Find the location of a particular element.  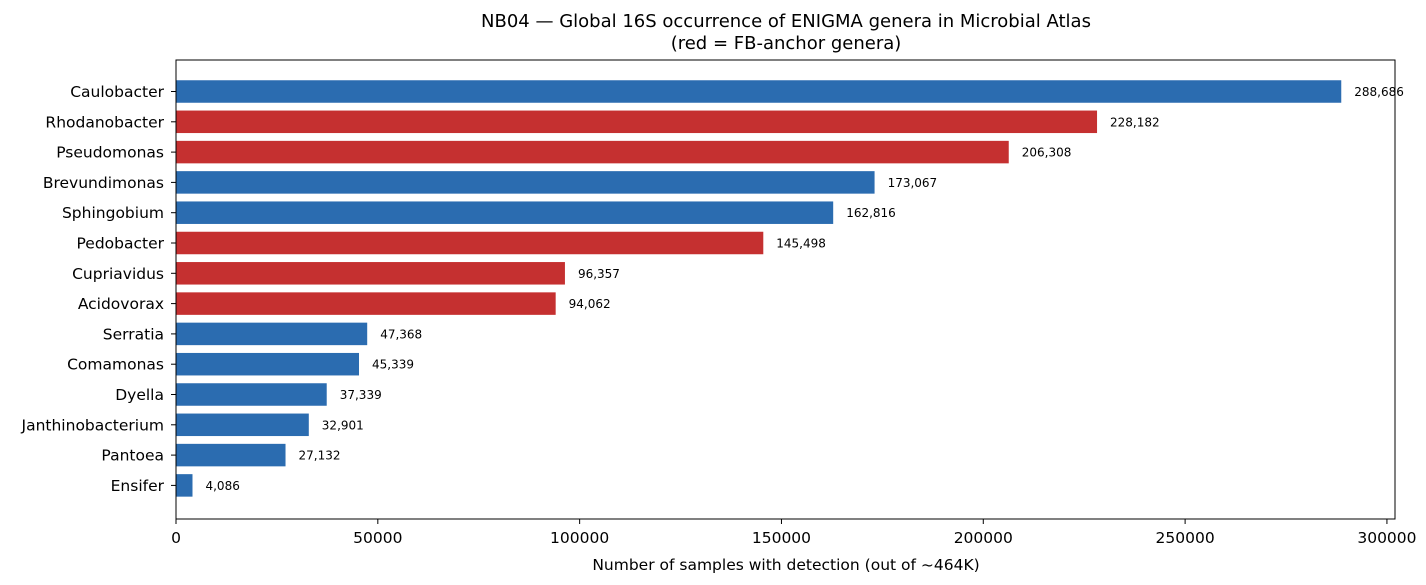

x-axis-ticks: 0 50000 100000 150000 200000 250000 300000 is located at coordinates (794, 533).